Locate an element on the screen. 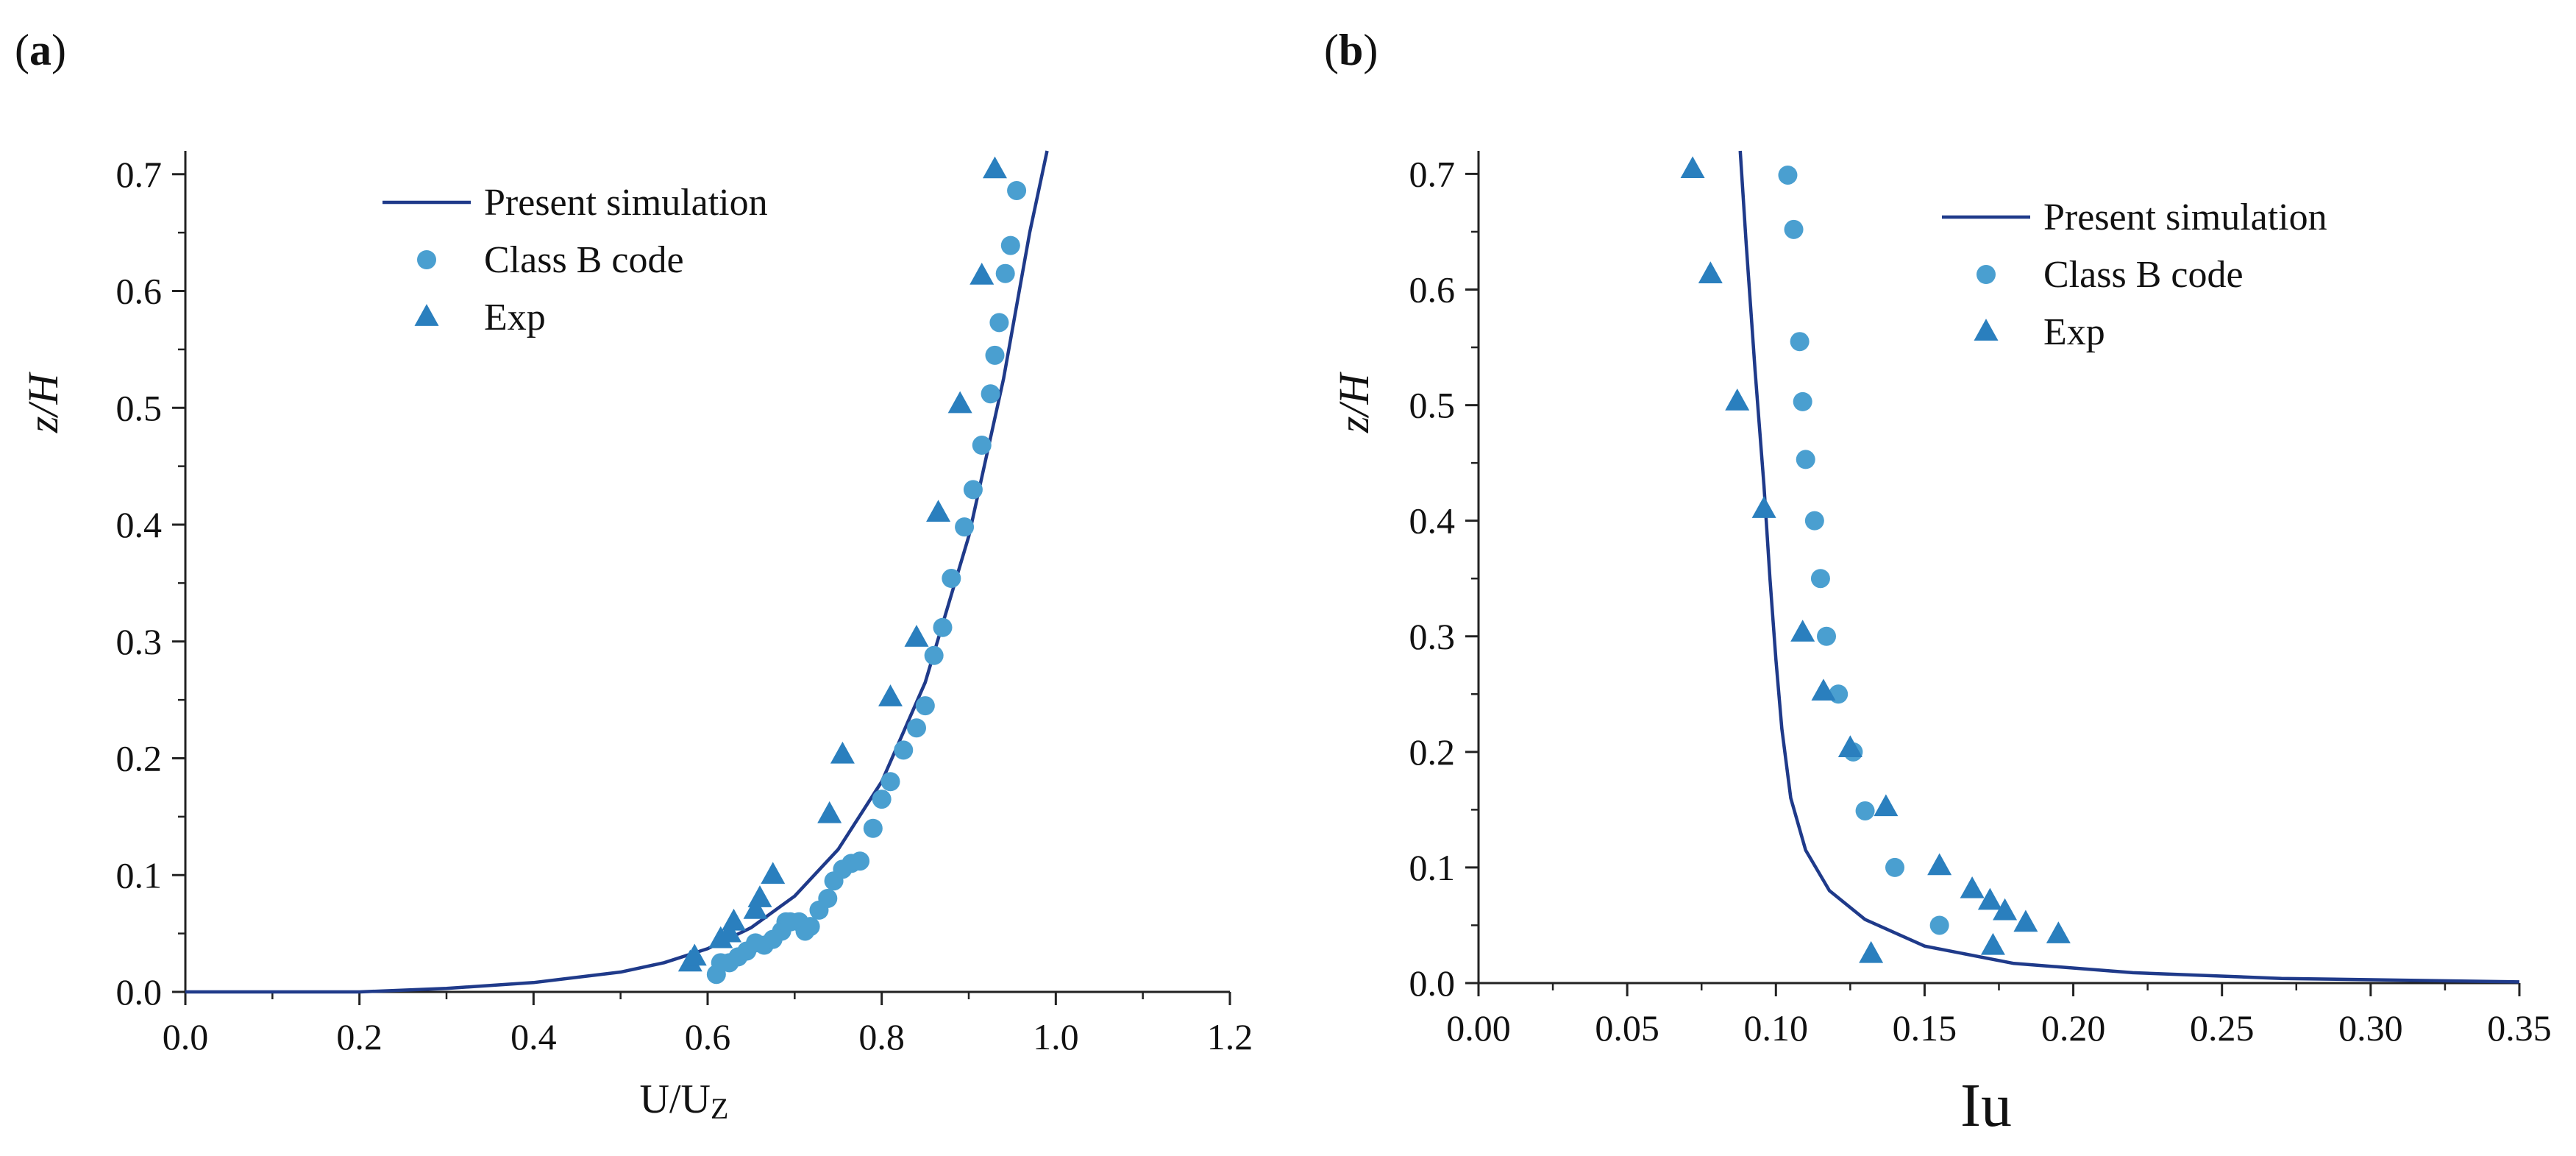  x-tick-label: 0.35 is located at coordinates (2519, 1028).